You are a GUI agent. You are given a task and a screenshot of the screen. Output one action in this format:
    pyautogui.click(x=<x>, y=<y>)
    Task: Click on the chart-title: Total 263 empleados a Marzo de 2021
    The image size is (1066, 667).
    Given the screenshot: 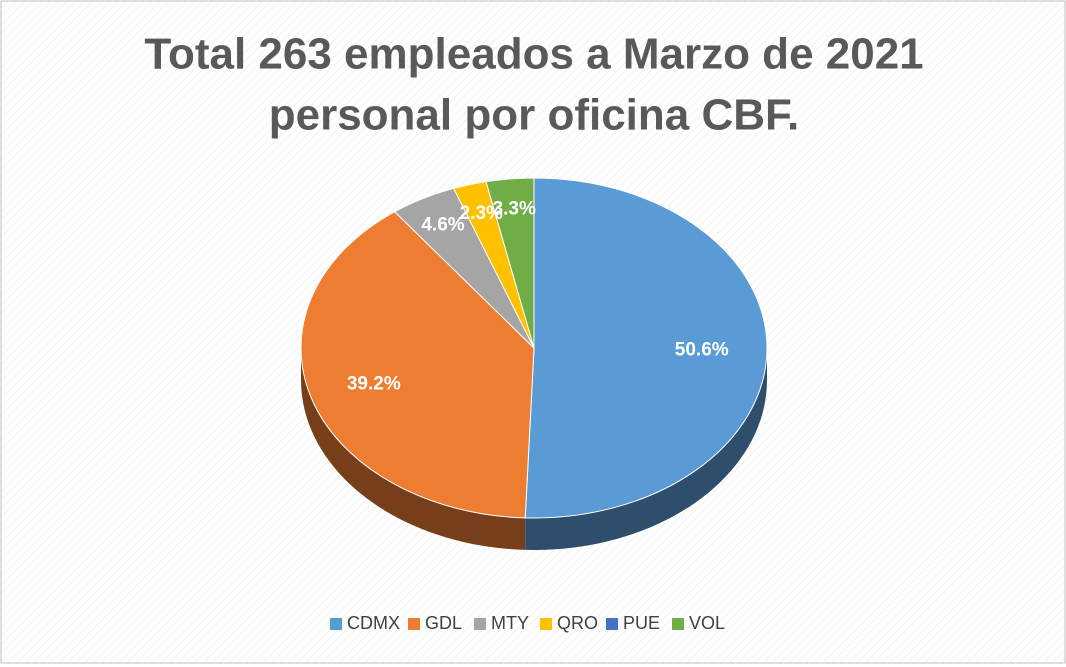 What is the action you would take?
    pyautogui.click(x=533, y=54)
    